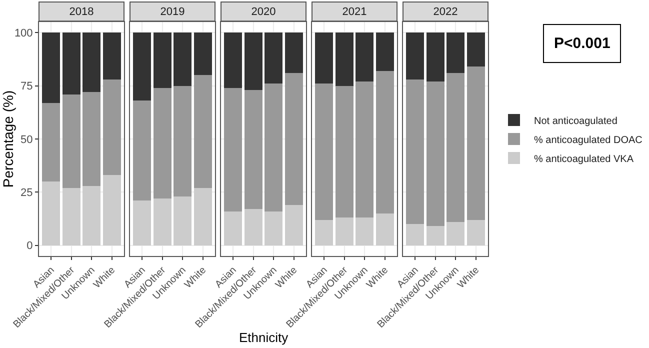 The height and width of the screenshot is (348, 649). I want to click on text: P<0.001, so click(582, 43).